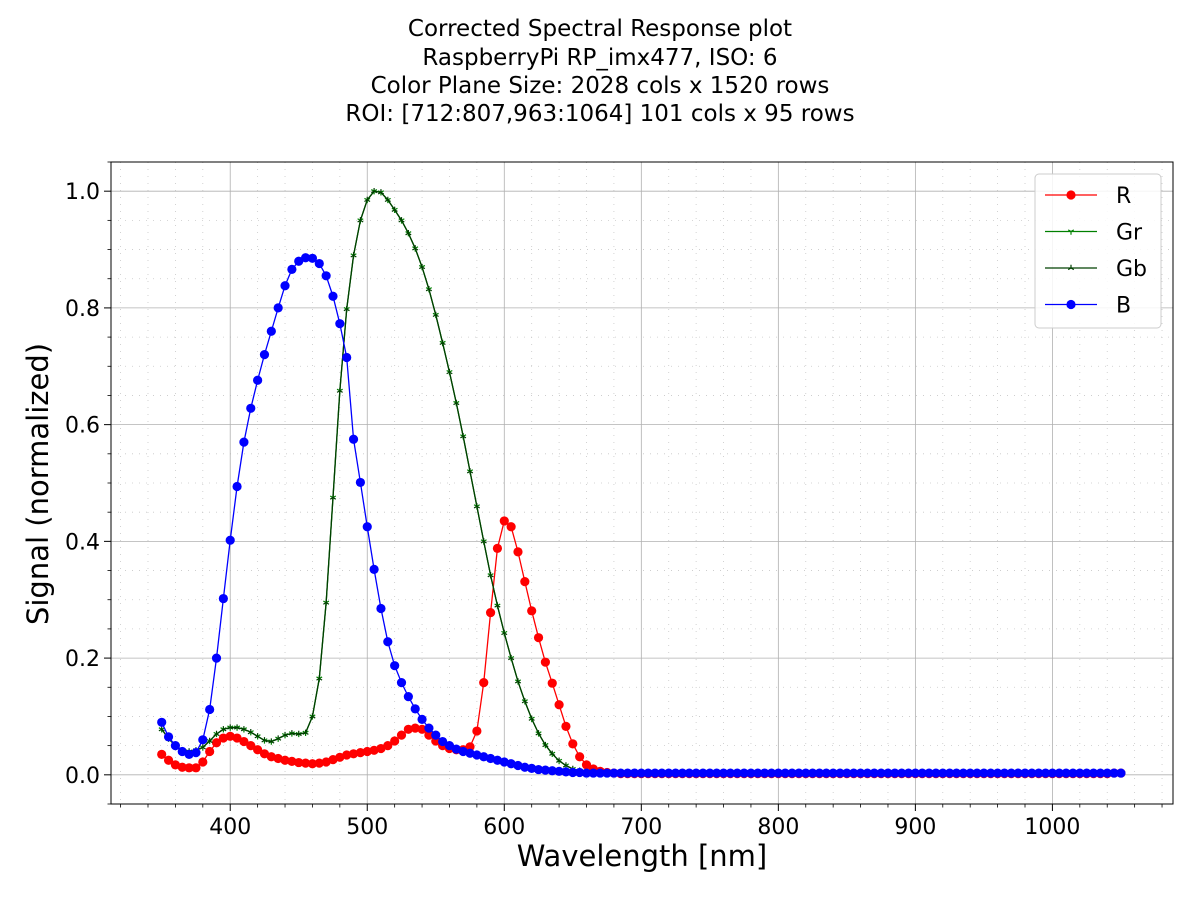 The height and width of the screenshot is (900, 1200). I want to click on legend-label-gr: Gr, so click(1129, 233).